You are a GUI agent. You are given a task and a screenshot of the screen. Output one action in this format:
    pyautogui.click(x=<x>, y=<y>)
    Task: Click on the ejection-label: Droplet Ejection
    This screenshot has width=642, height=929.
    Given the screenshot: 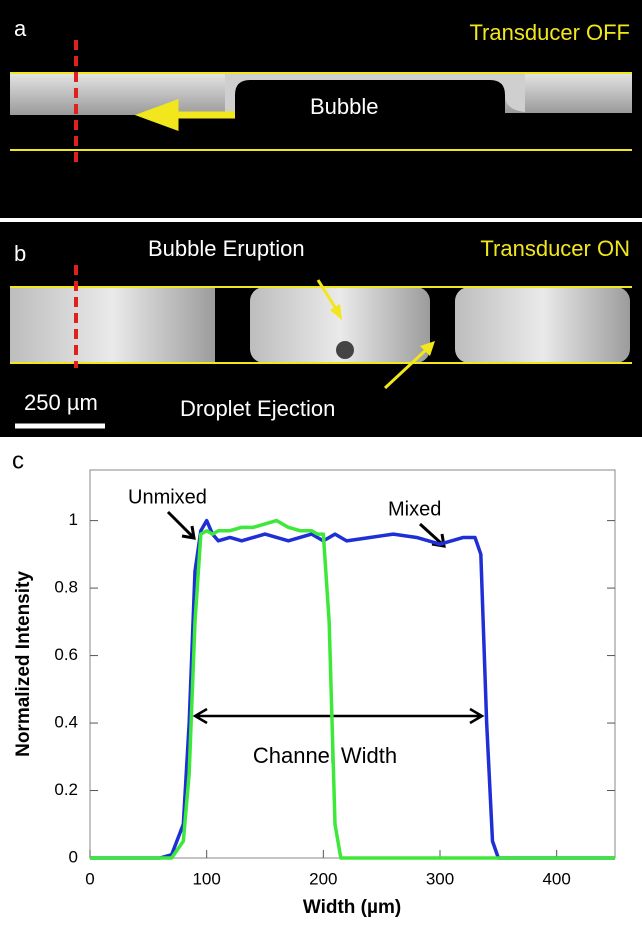 What is the action you would take?
    pyautogui.click(x=257, y=408)
    